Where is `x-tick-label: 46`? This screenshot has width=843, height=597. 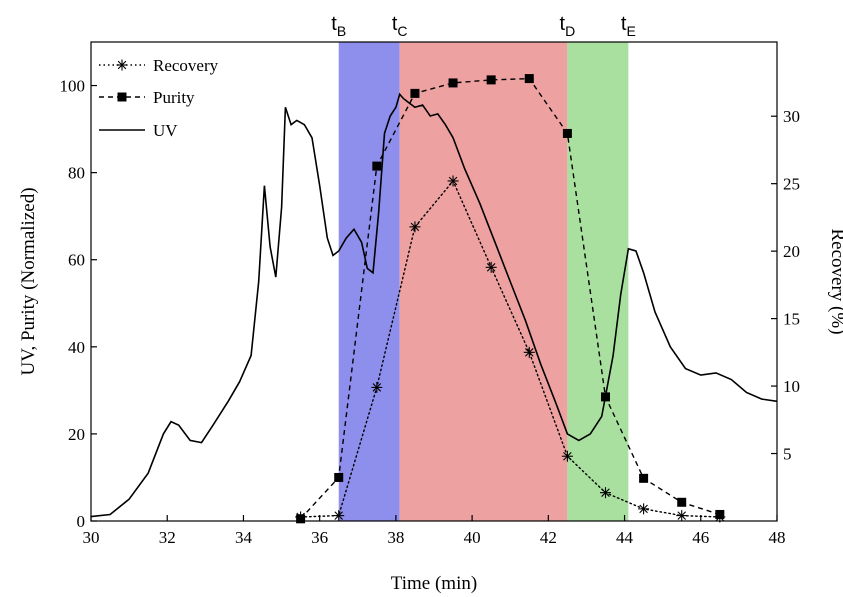 x-tick-label: 46 is located at coordinates (700, 537).